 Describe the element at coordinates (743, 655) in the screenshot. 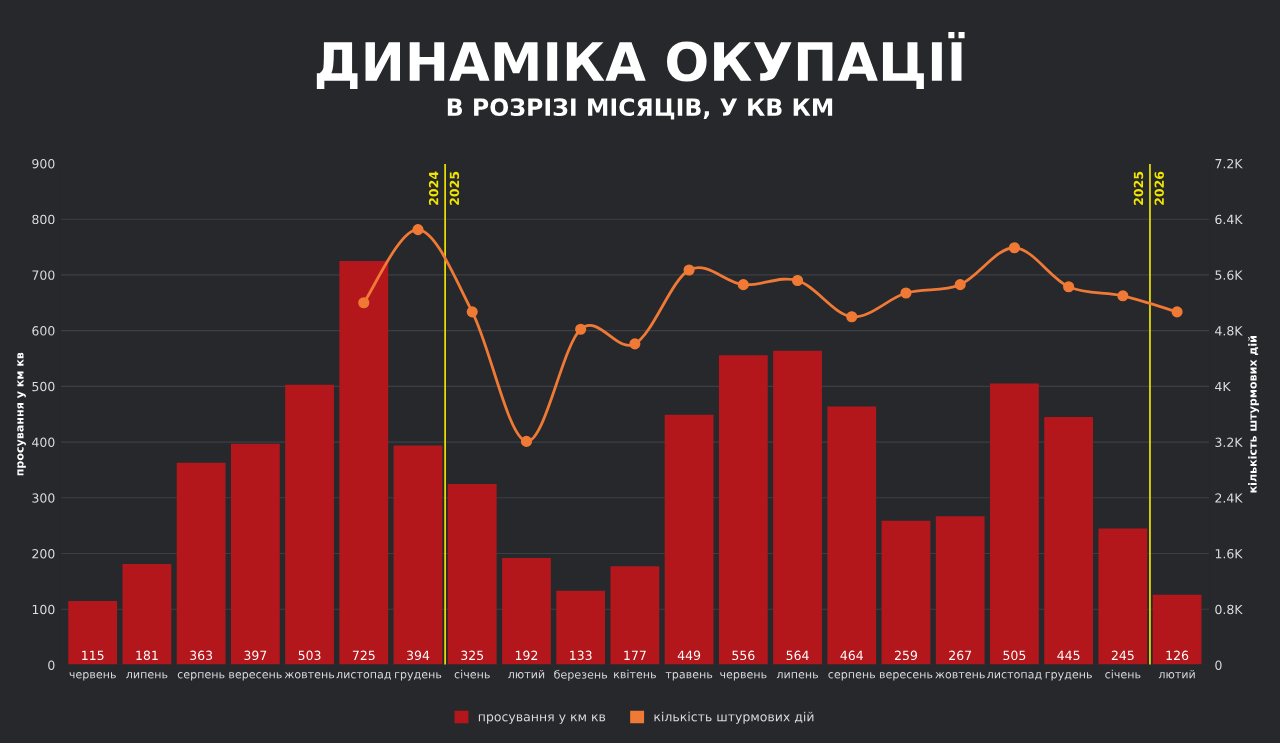

I see `data-label: 556` at that location.